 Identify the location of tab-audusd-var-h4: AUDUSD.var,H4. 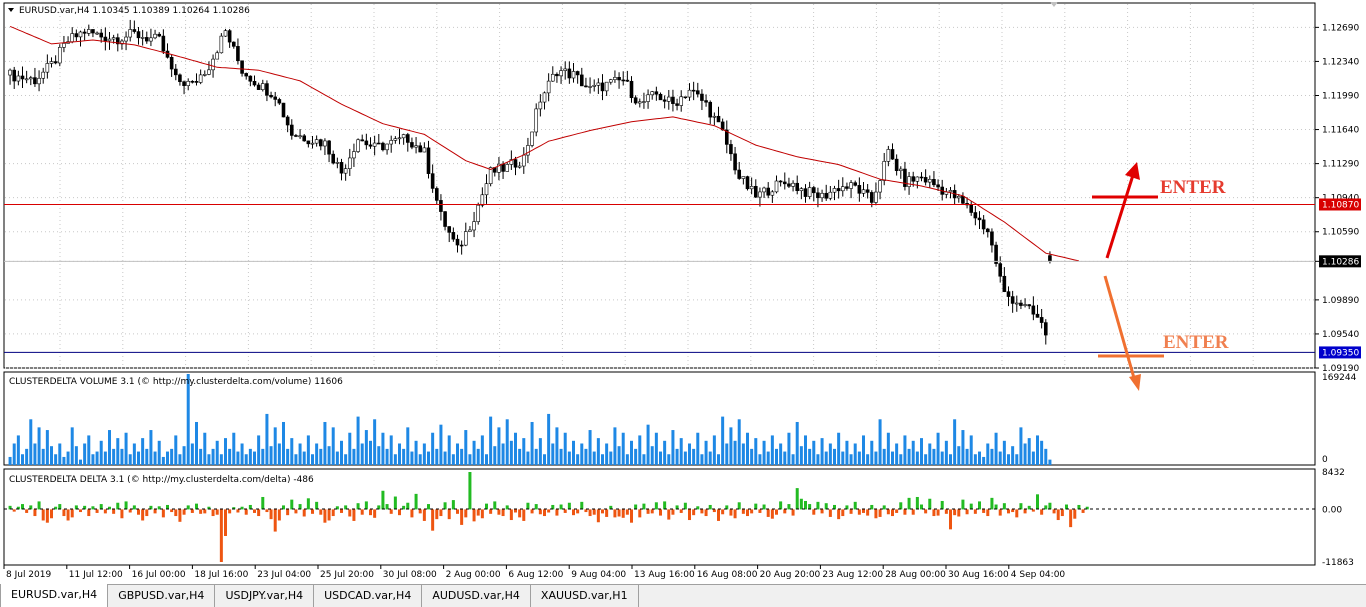
(476, 596).